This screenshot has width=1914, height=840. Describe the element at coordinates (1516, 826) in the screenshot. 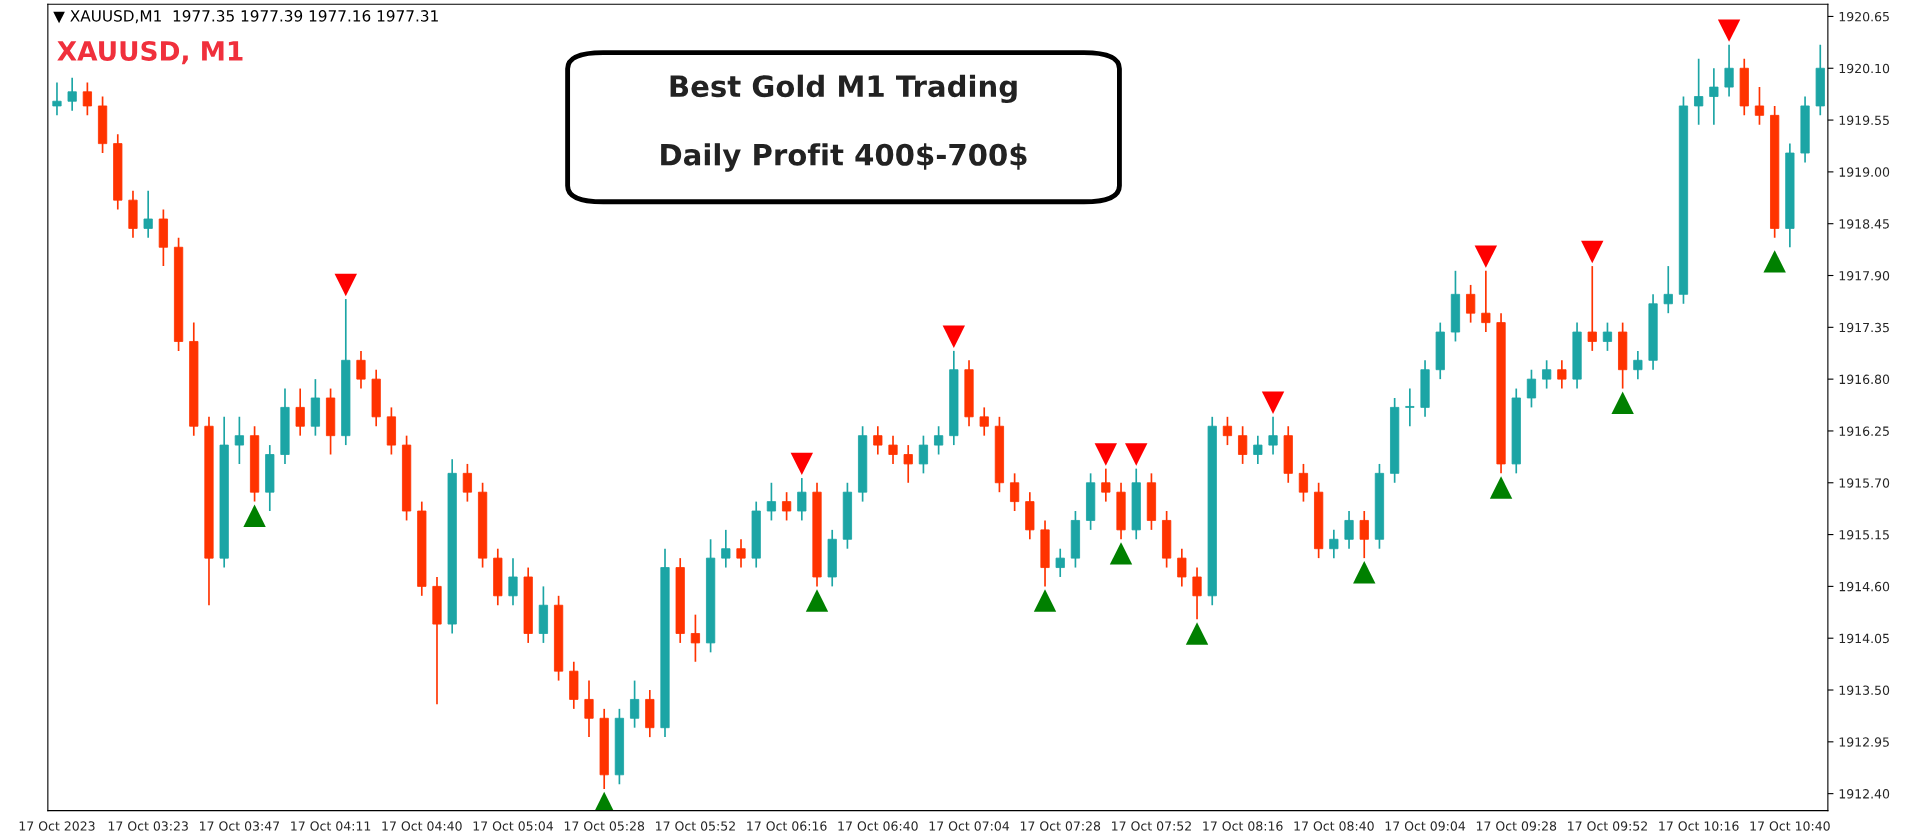

I see `x-tick-label: 17 Oct 09:28` at that location.